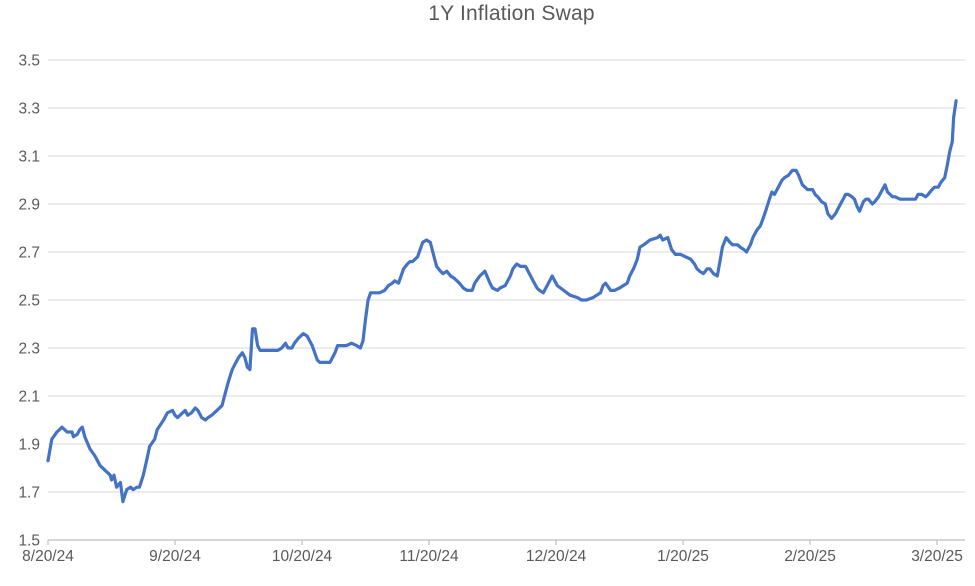 The height and width of the screenshot is (586, 975). I want to click on y-axis-tick-labels: 1.5 1.7 1.9 2.1 2.3 2.5 2.7 2.9 3.1 3.3 3.5, so click(29, 301).